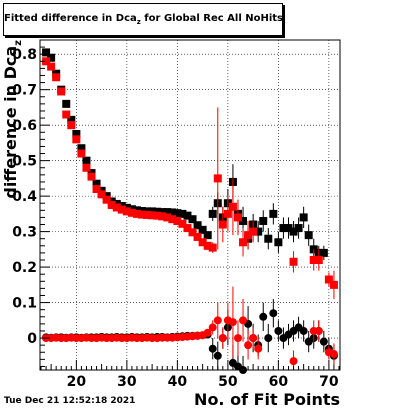 The image size is (400, 409). Describe the element at coordinates (24, 55) in the screenshot. I see `y-tick-label: 0.8` at that location.